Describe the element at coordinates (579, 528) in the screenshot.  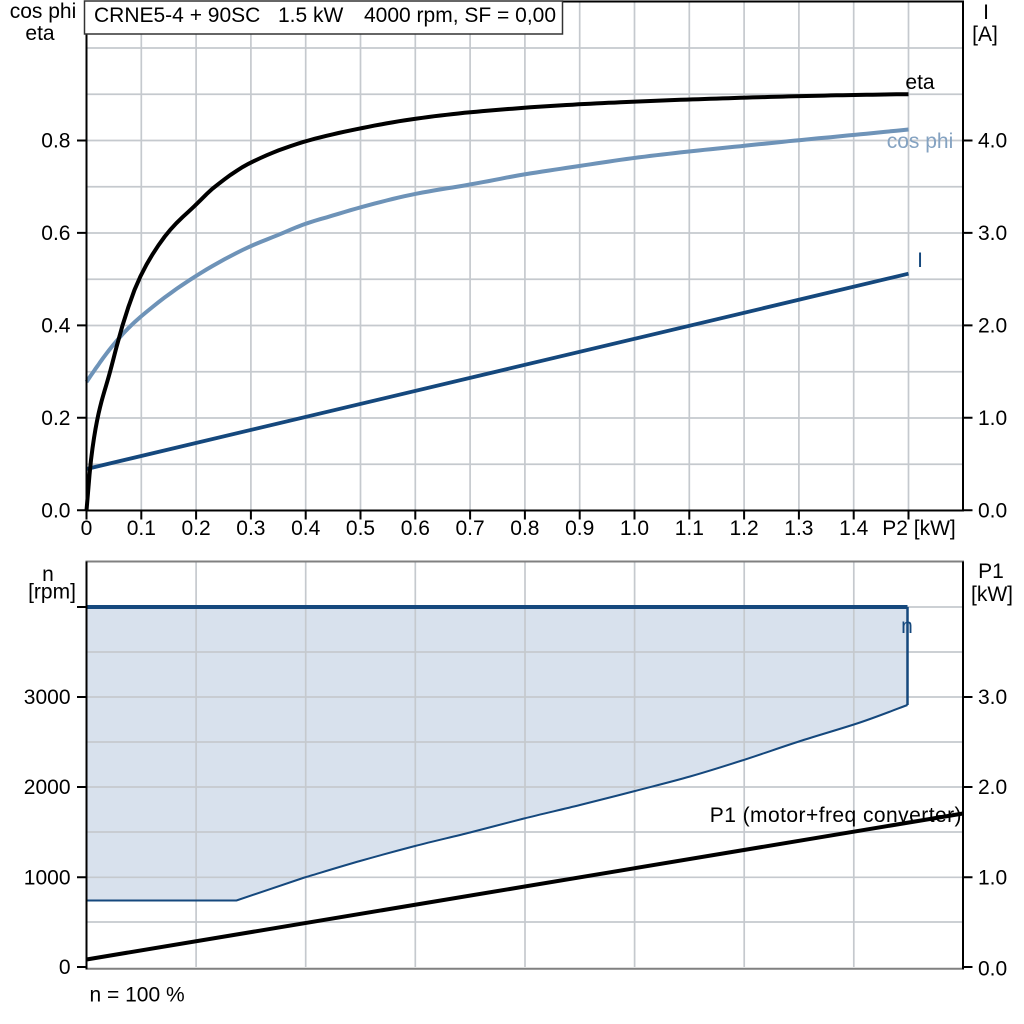
I see `svg-text: 0.9` at that location.